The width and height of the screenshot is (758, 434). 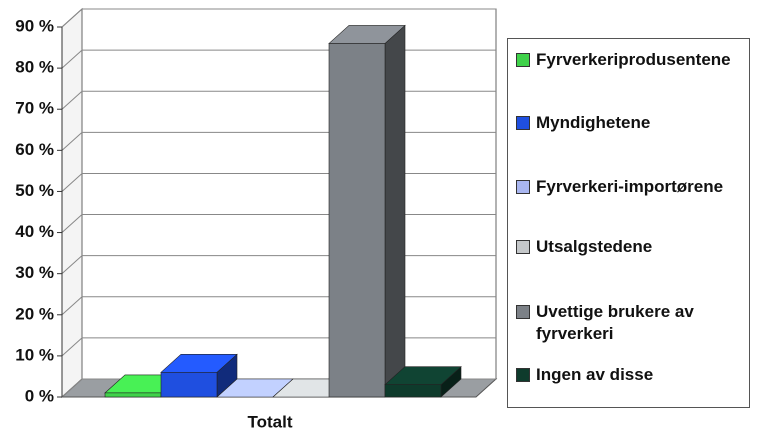 What do you see at coordinates (595, 374) in the screenshot?
I see `legend-label: Ingen av disse` at bounding box center [595, 374].